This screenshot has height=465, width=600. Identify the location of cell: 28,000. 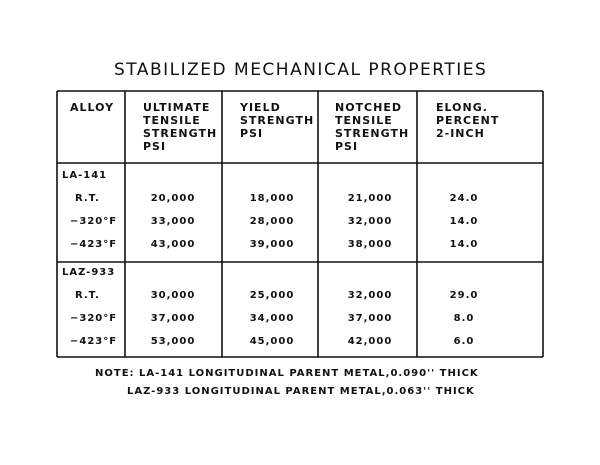
(272, 221).